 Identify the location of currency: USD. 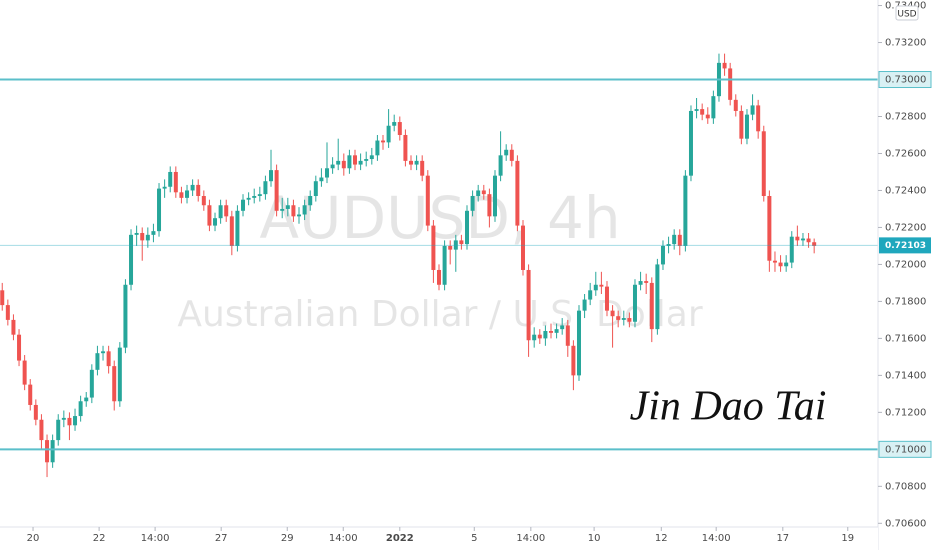
(906, 15).